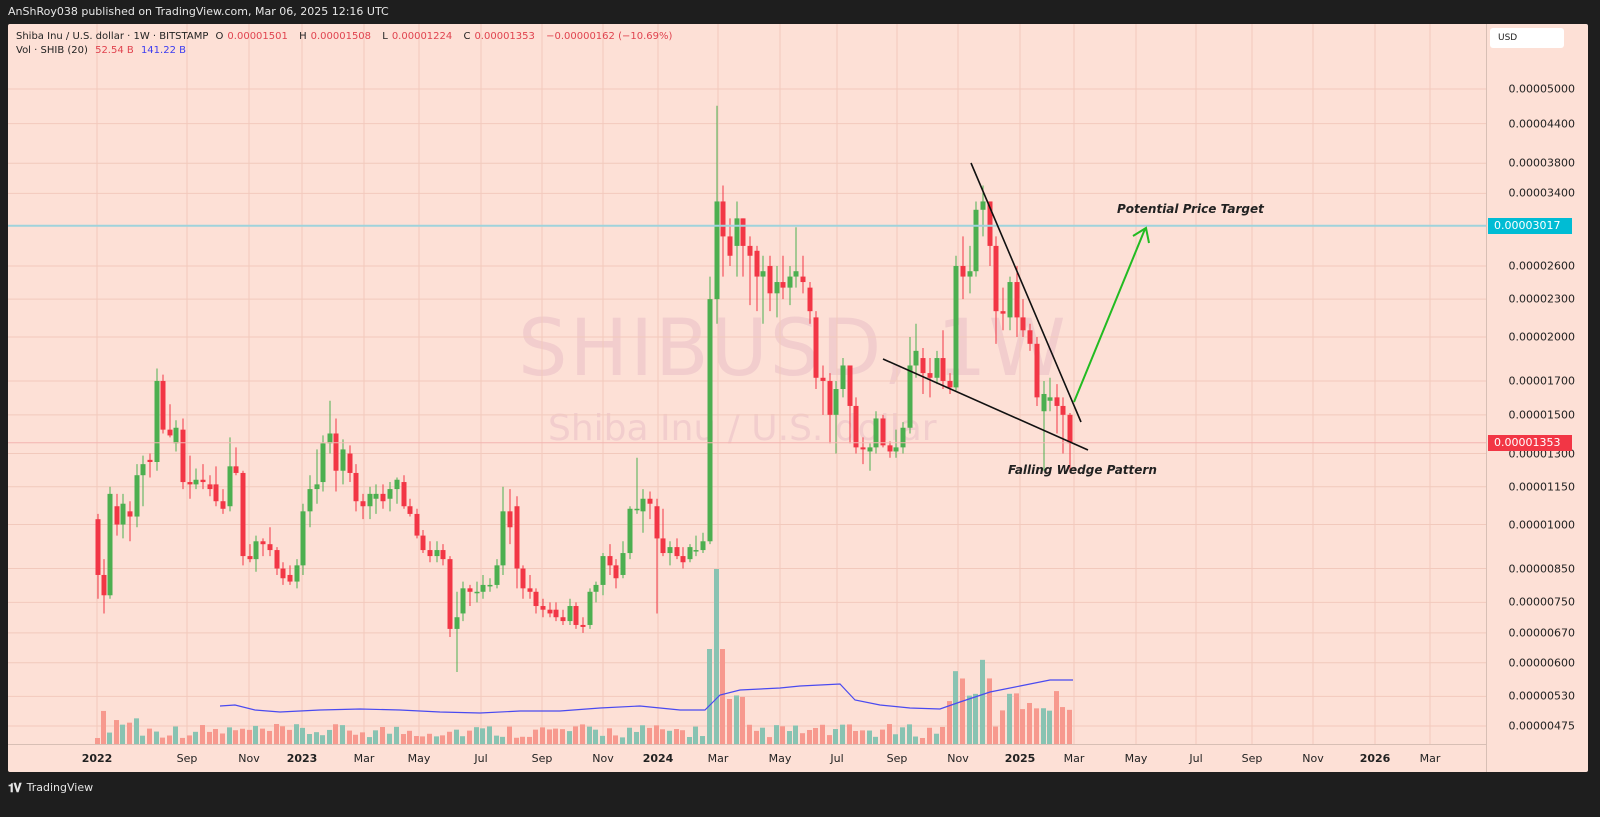  Describe the element at coordinates (1541, 633) in the screenshot. I see `price-tick-label: 0.00000670` at that location.